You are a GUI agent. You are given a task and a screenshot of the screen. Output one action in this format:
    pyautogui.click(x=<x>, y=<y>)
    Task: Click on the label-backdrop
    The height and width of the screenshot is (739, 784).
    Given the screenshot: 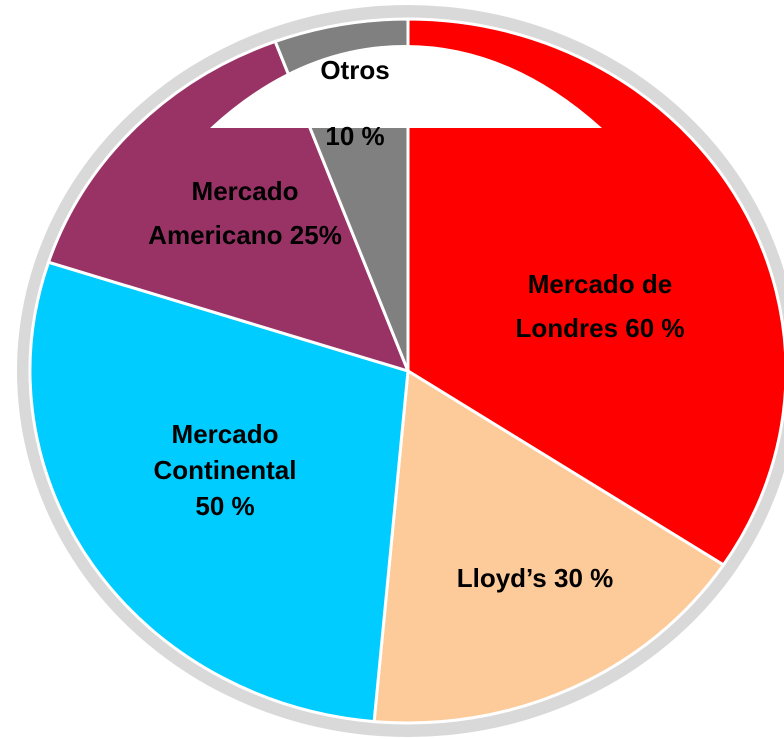 What is the action you would take?
    pyautogui.click(x=406, y=86)
    